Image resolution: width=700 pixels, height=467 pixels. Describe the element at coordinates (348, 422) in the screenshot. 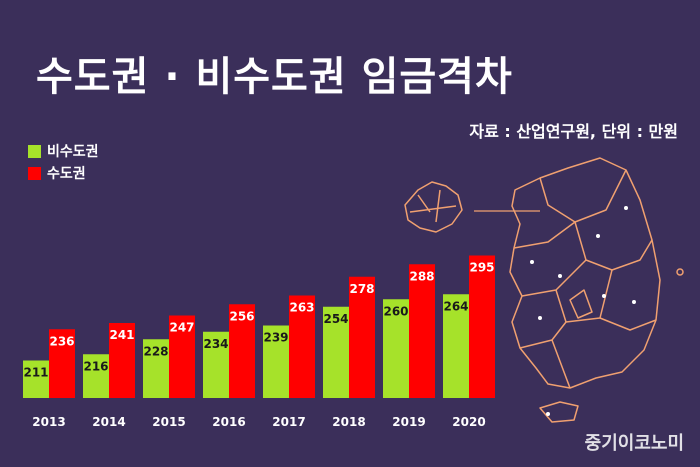

I see `x-tick-label-2018: 2018` at that location.